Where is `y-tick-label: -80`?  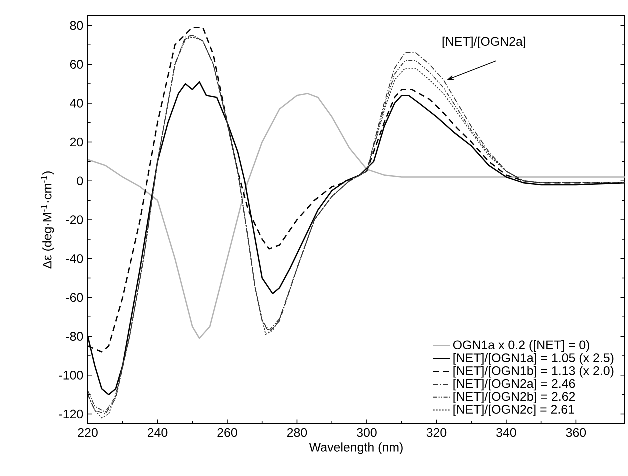
y-tick-label: -80 is located at coordinates (75, 336).